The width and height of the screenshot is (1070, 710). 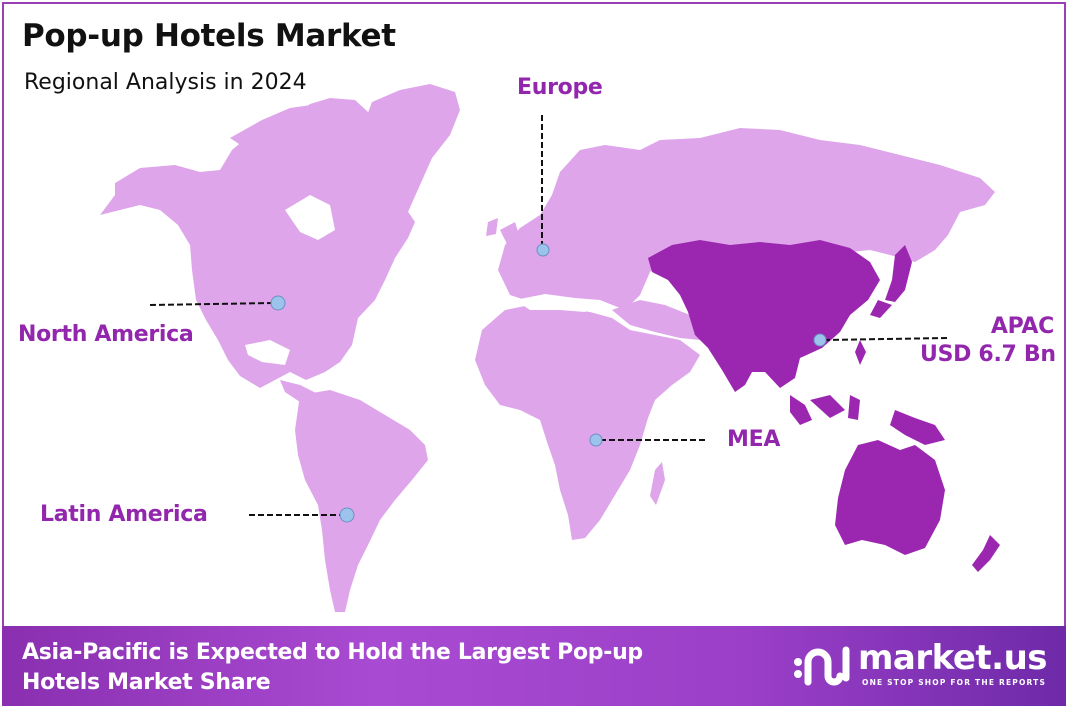 What do you see at coordinates (278, 303) in the screenshot?
I see `north-america-marker` at bounding box center [278, 303].